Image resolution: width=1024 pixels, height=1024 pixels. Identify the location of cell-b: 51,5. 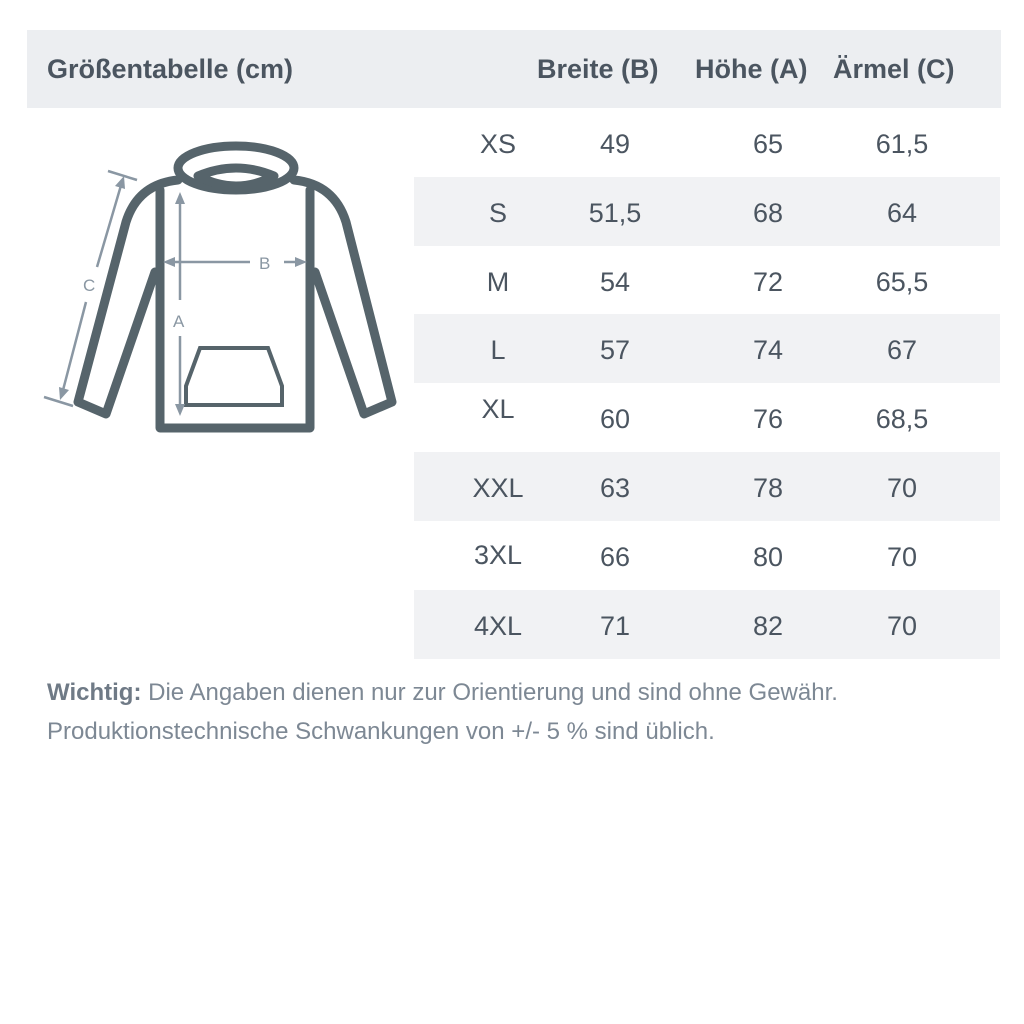
(615, 212).